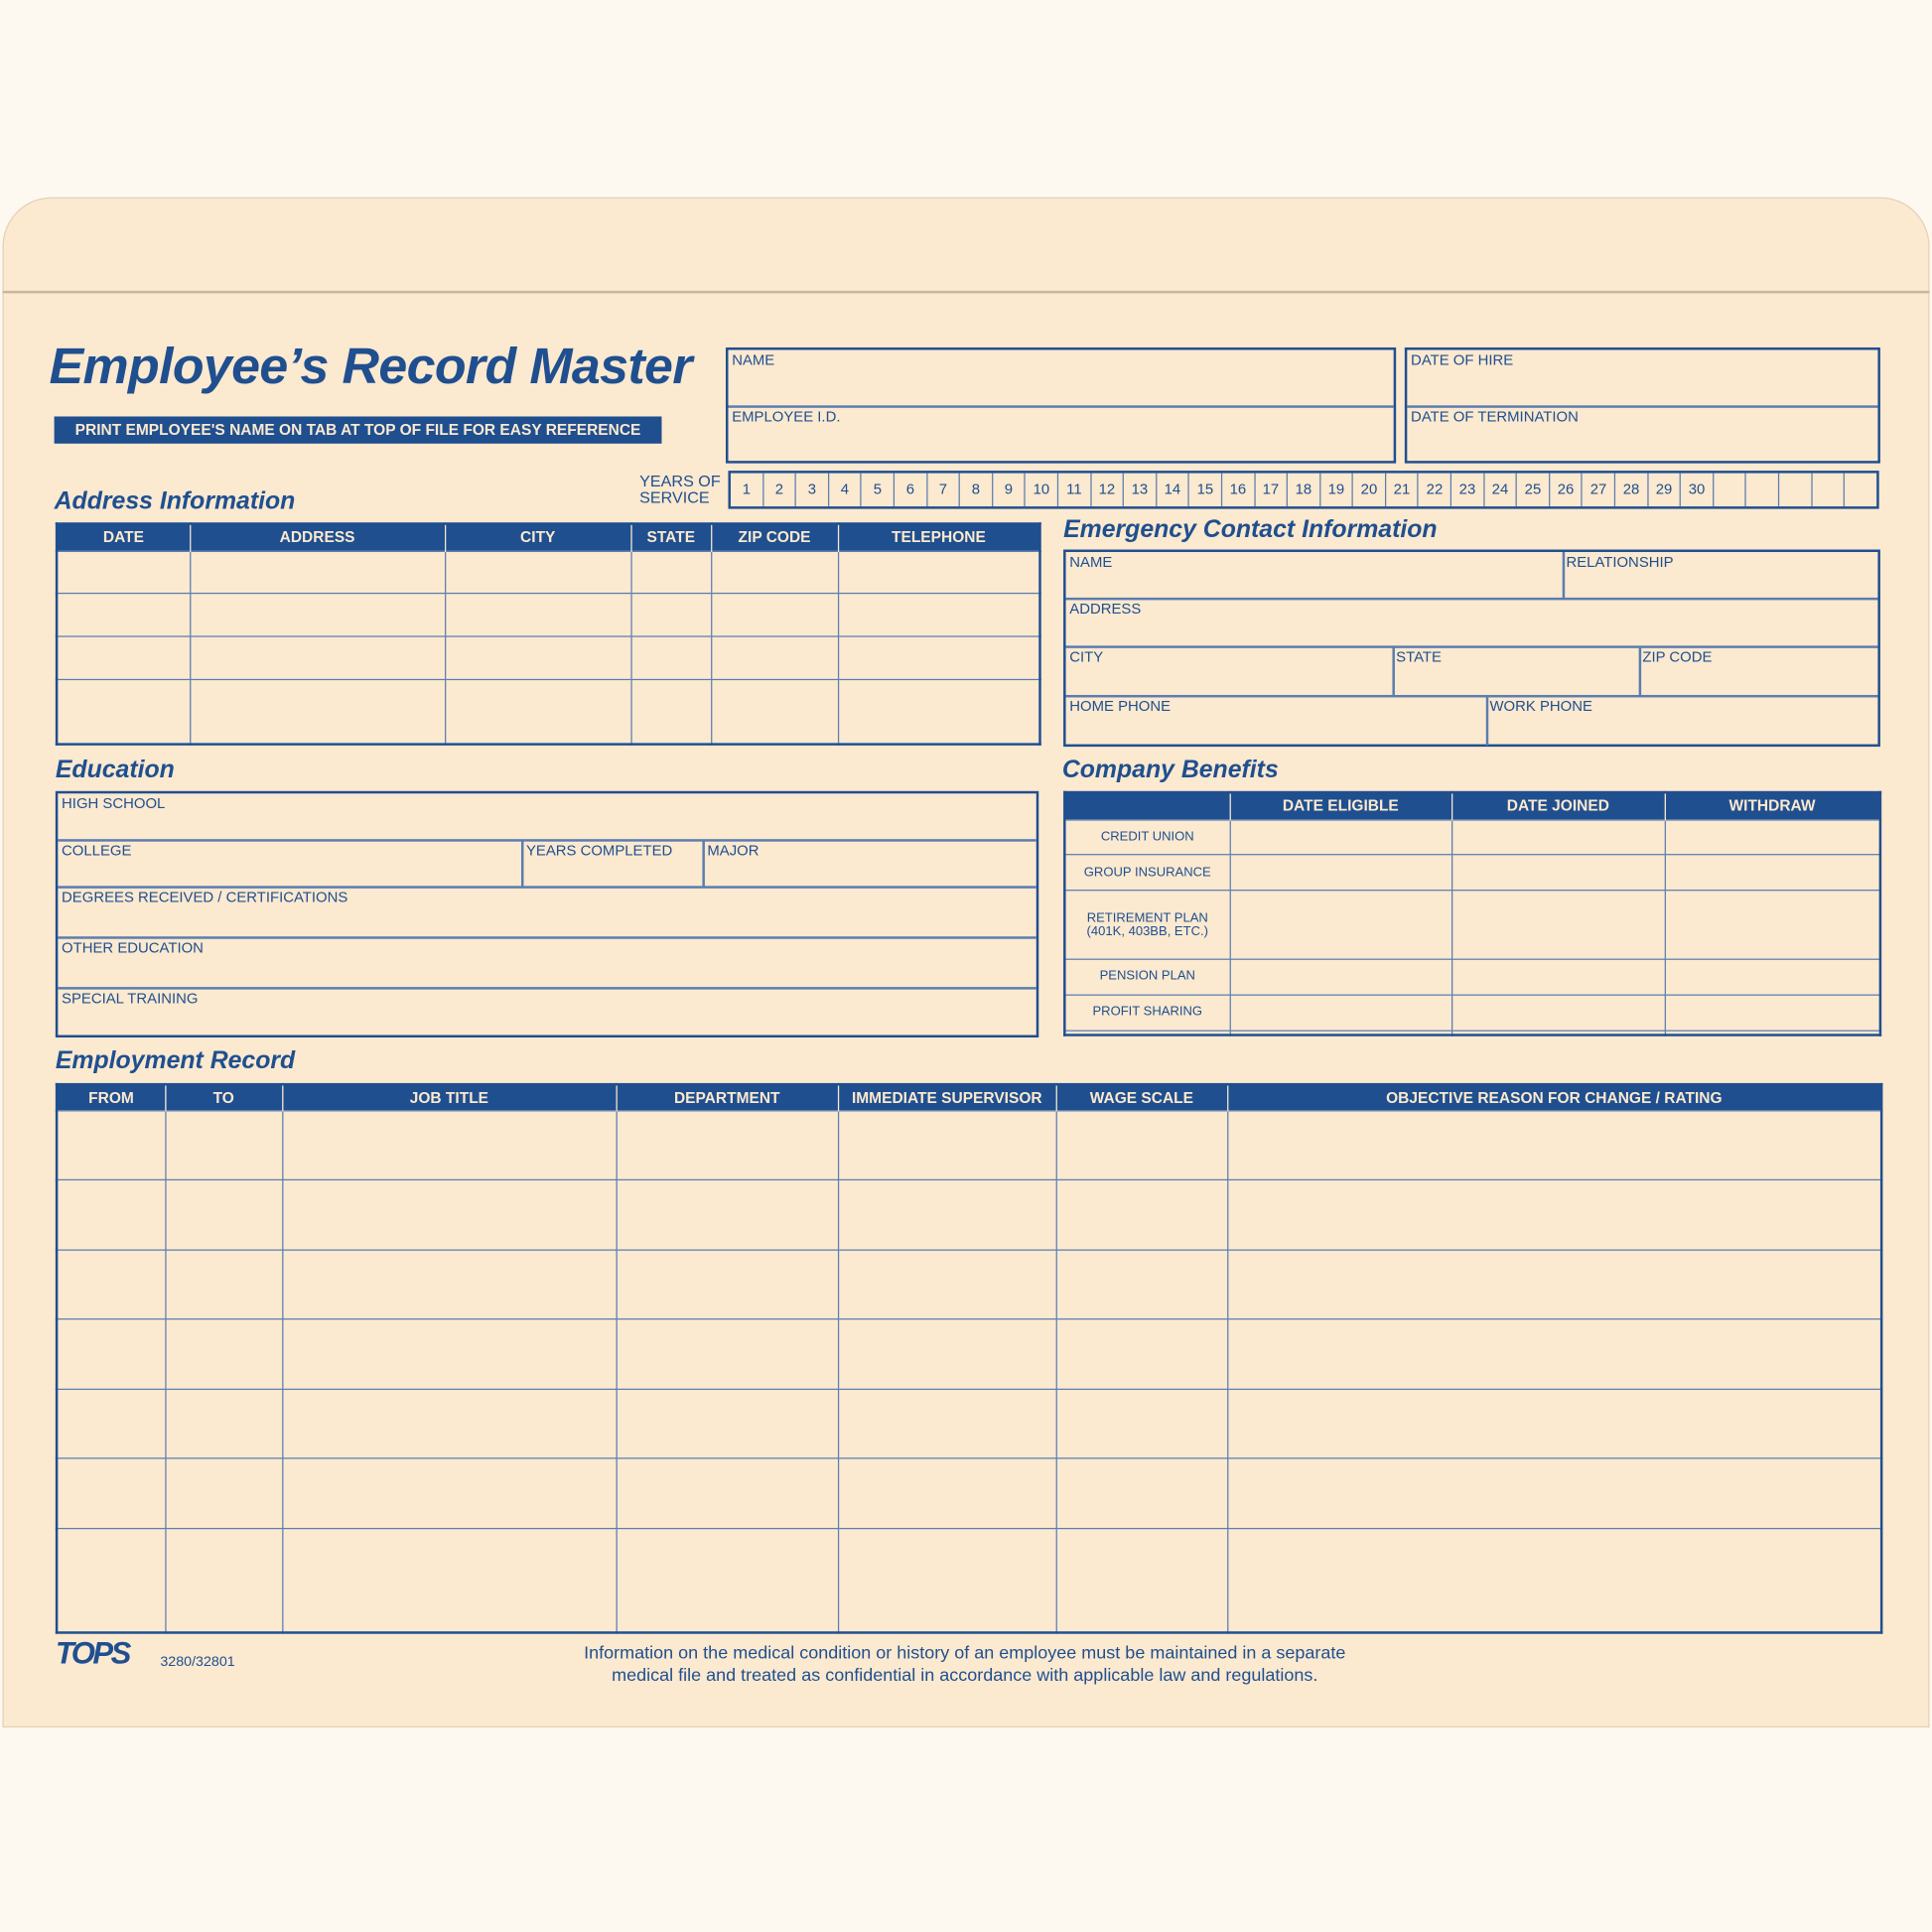 This screenshot has height=1932, width=1932. Describe the element at coordinates (1147, 925) in the screenshot. I see `row-label: RETIREMENT PLAN (401K, 403BB, ETC.)` at that location.